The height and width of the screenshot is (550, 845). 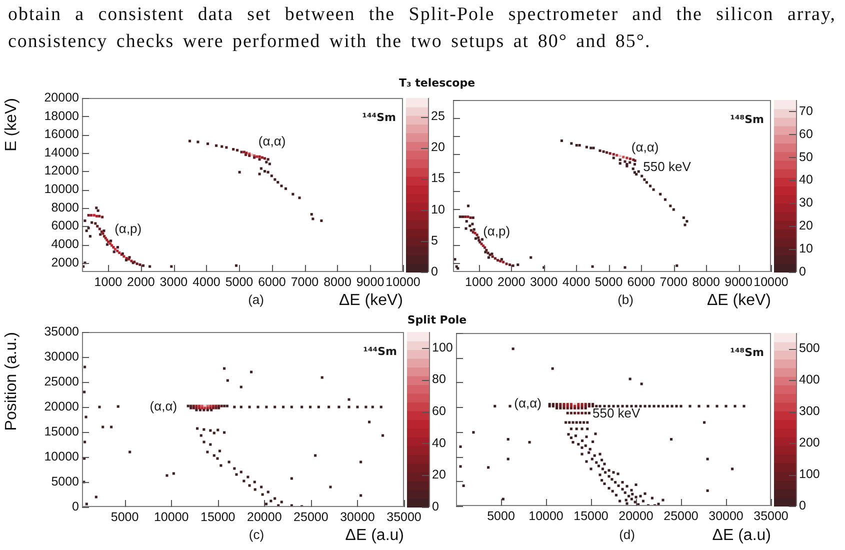 I want to click on y-tick-label: 15000, so click(x=62, y=431).